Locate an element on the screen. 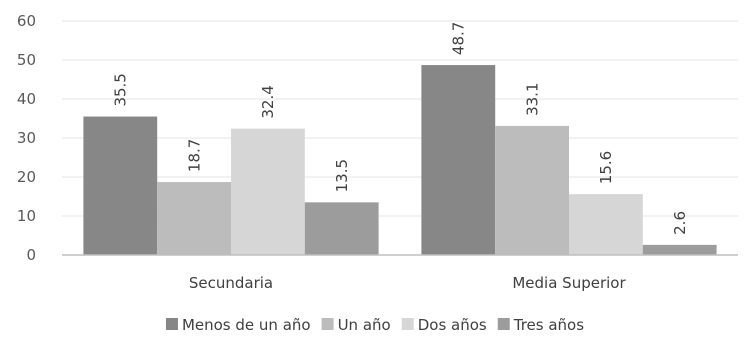 The height and width of the screenshot is (341, 750). legend-item: Un año is located at coordinates (356, 325).